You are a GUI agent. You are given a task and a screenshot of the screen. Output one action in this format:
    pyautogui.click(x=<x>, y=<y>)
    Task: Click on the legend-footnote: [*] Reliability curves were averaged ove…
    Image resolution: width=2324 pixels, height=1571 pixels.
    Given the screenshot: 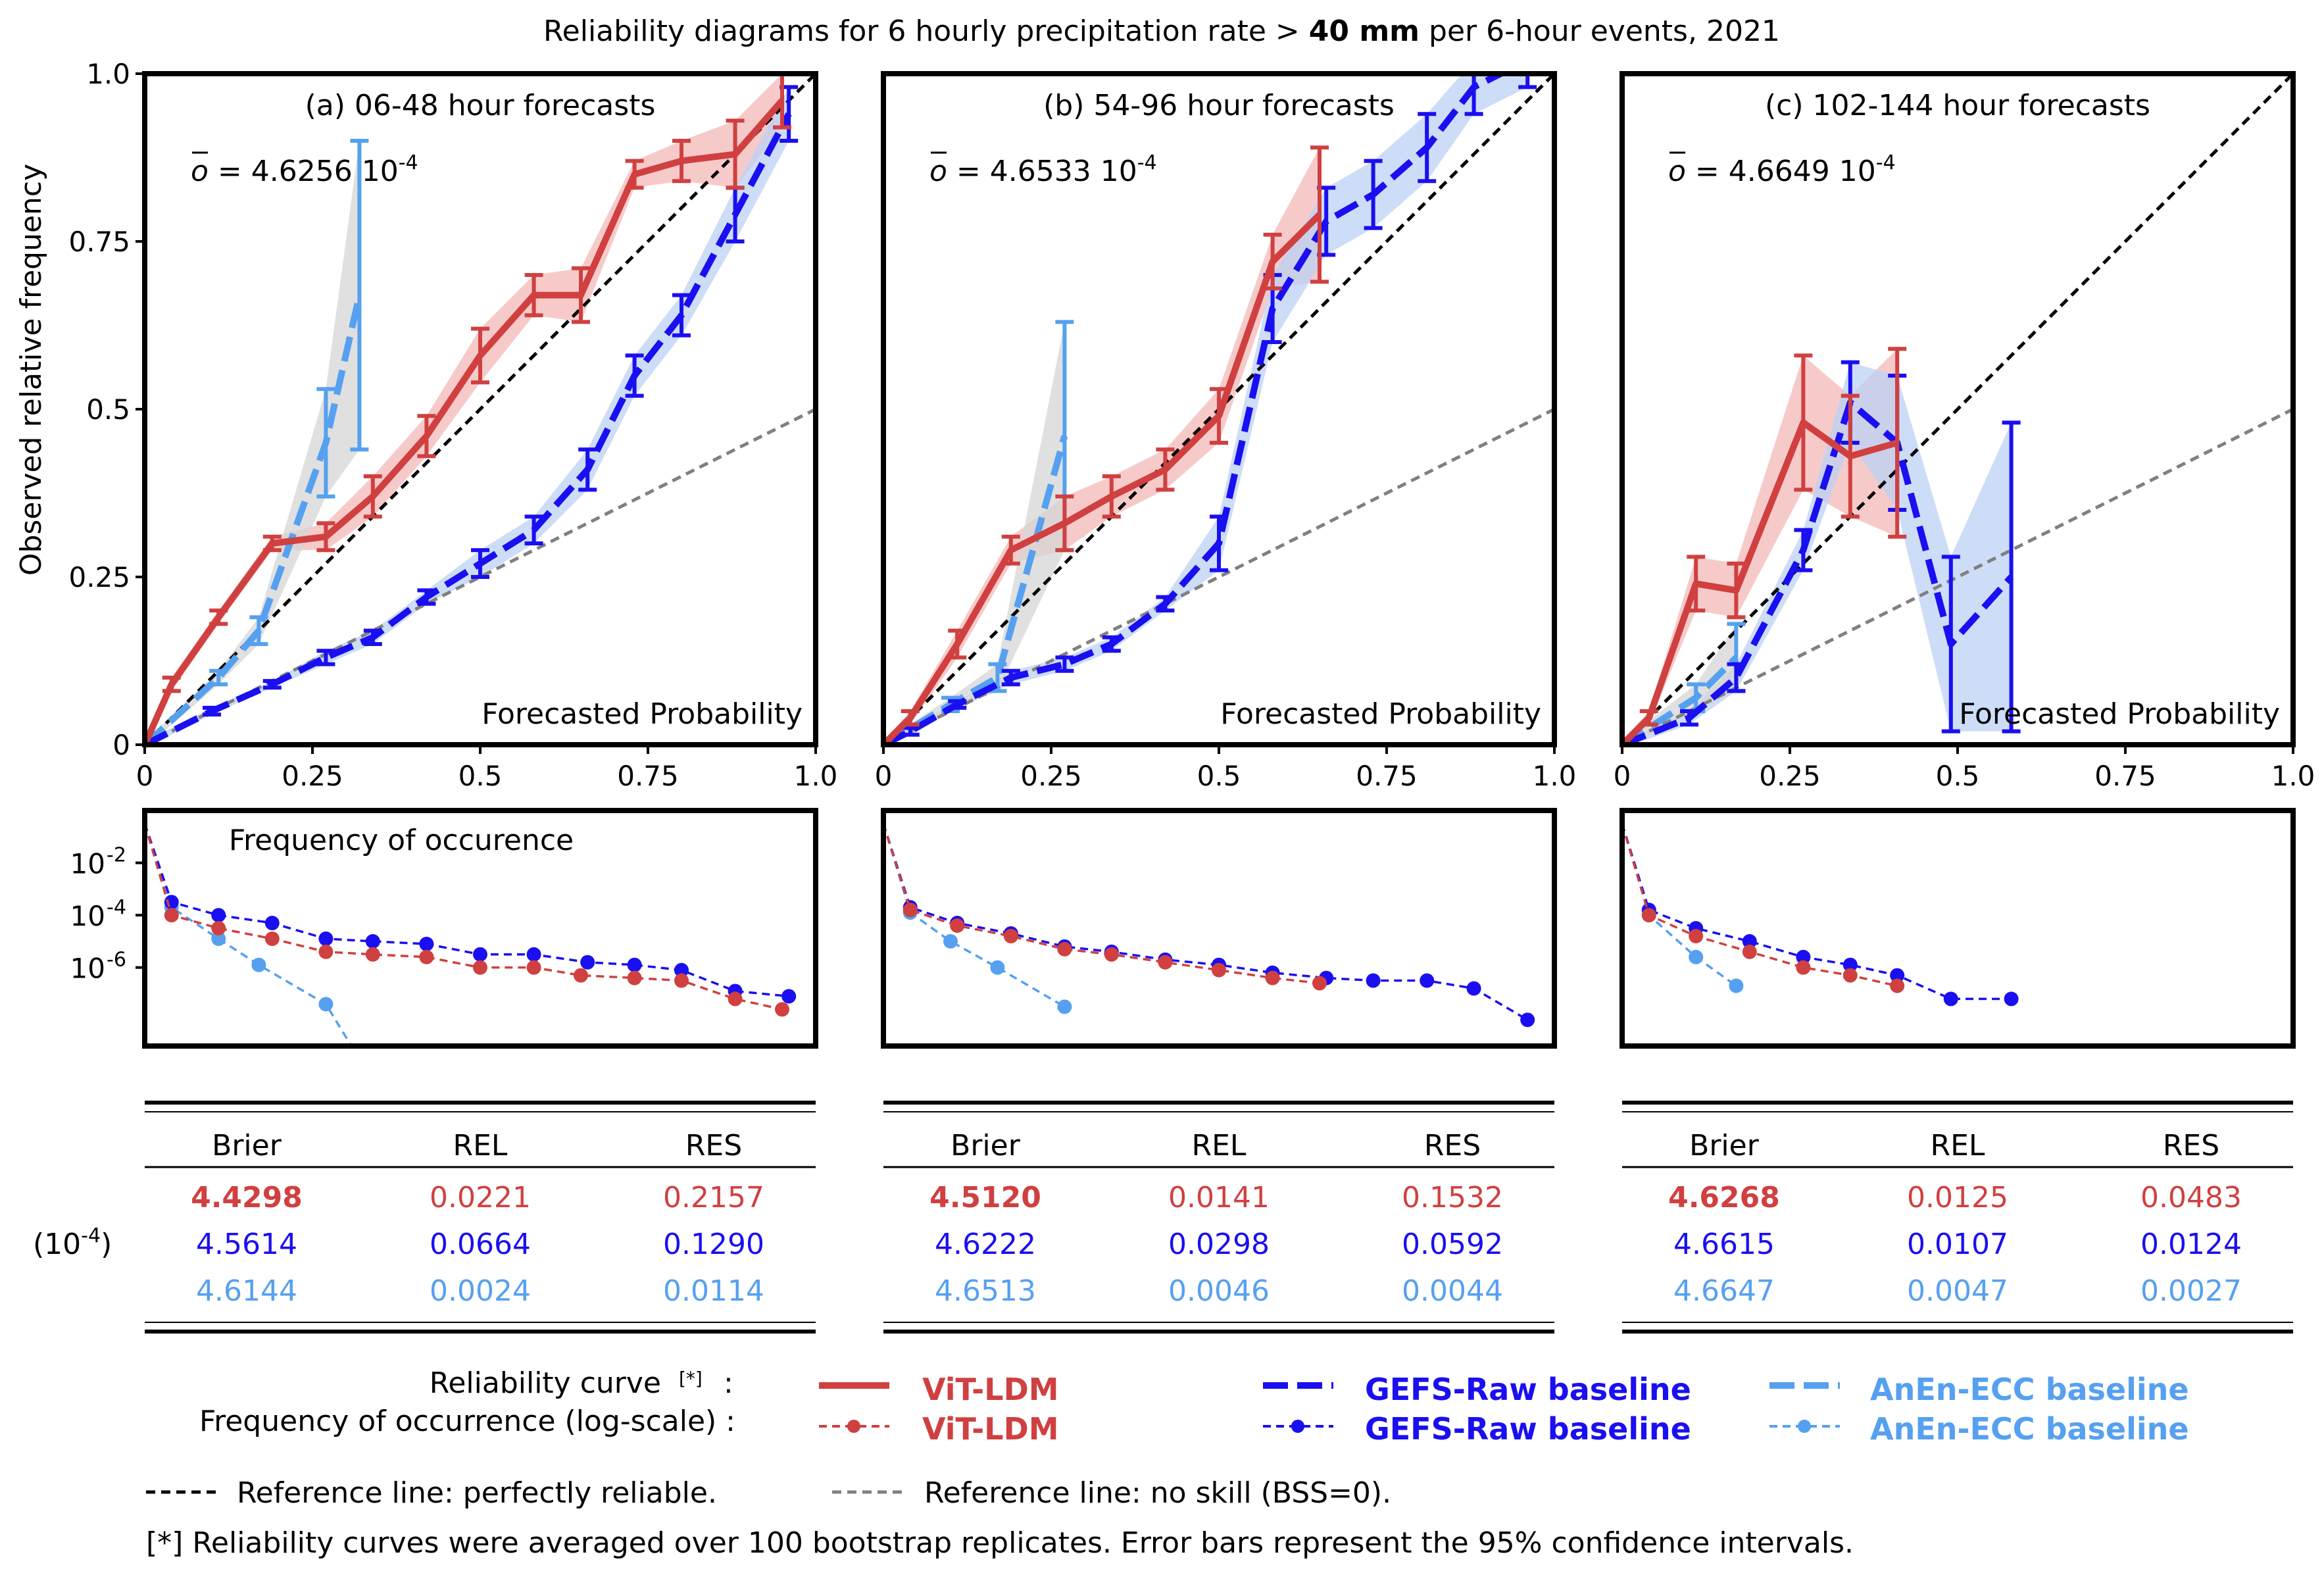 What is the action you would take?
    pyautogui.click(x=1000, y=1543)
    